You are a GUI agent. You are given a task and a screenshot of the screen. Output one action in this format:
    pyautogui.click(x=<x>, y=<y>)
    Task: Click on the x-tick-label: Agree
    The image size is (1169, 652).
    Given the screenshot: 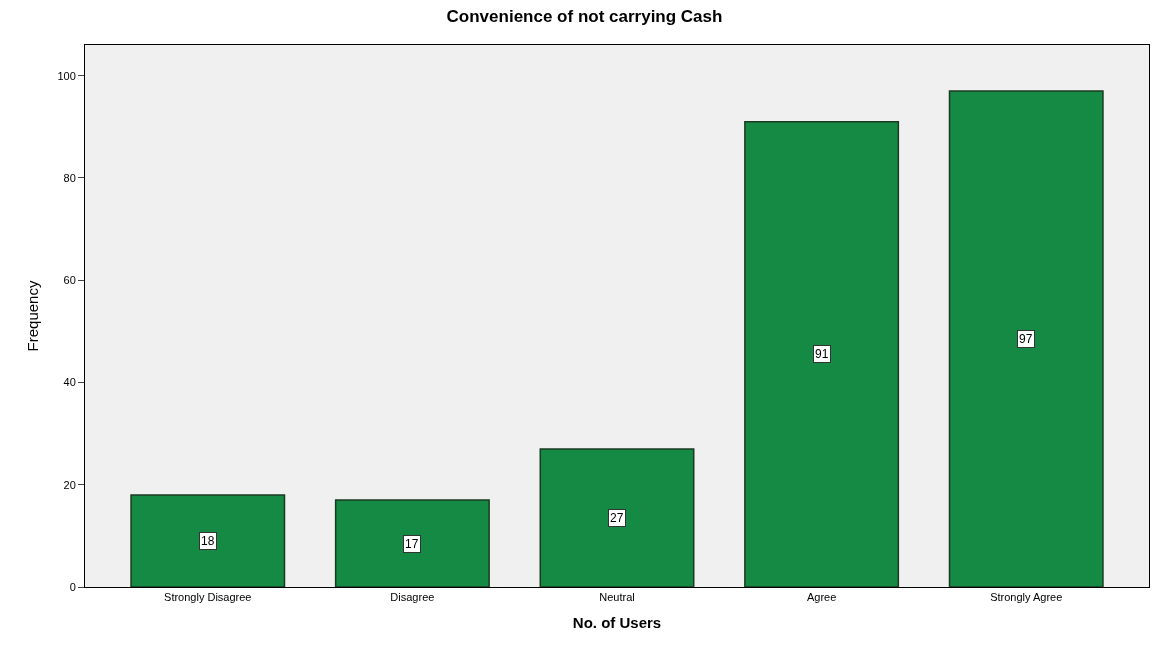 What is the action you would take?
    pyautogui.click(x=821, y=597)
    